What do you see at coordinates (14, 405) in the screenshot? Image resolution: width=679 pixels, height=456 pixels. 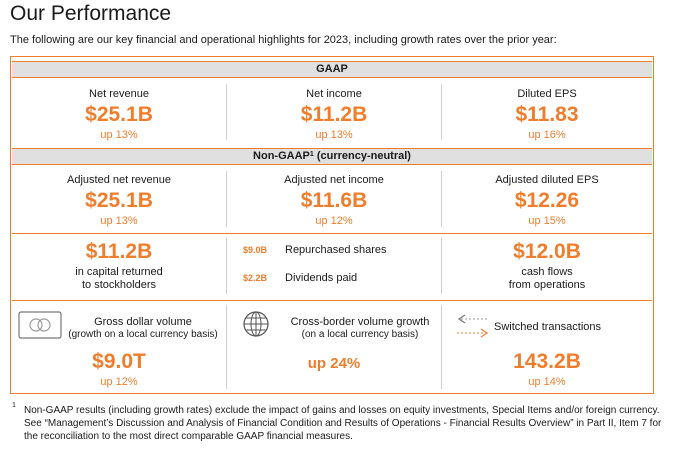 I see `footnote-mark: 1` at bounding box center [14, 405].